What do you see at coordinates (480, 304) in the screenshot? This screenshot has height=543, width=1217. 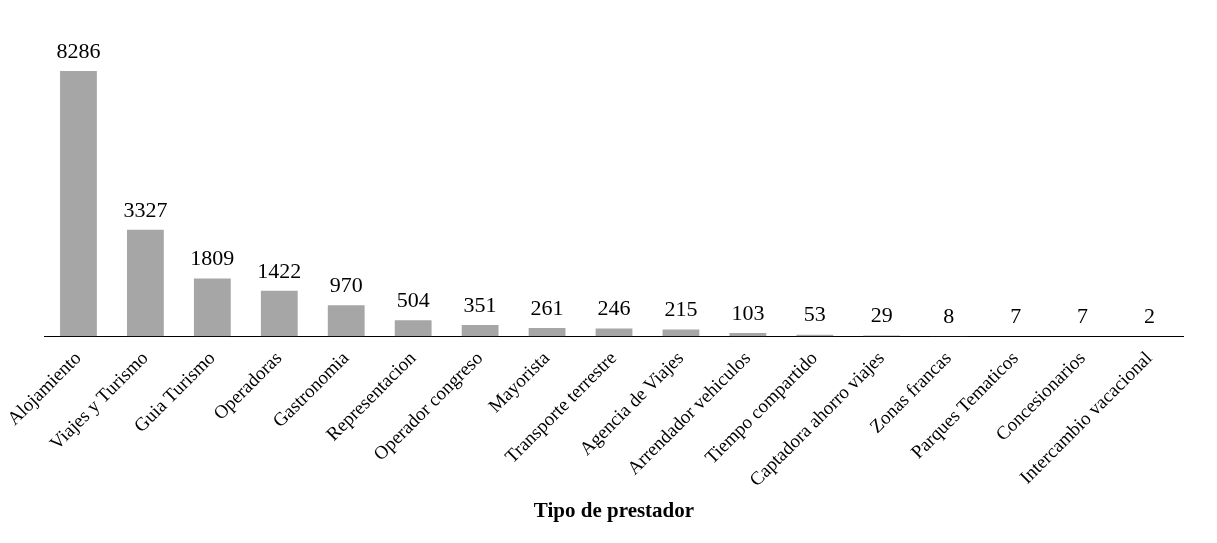 I see `data-label: 351` at bounding box center [480, 304].